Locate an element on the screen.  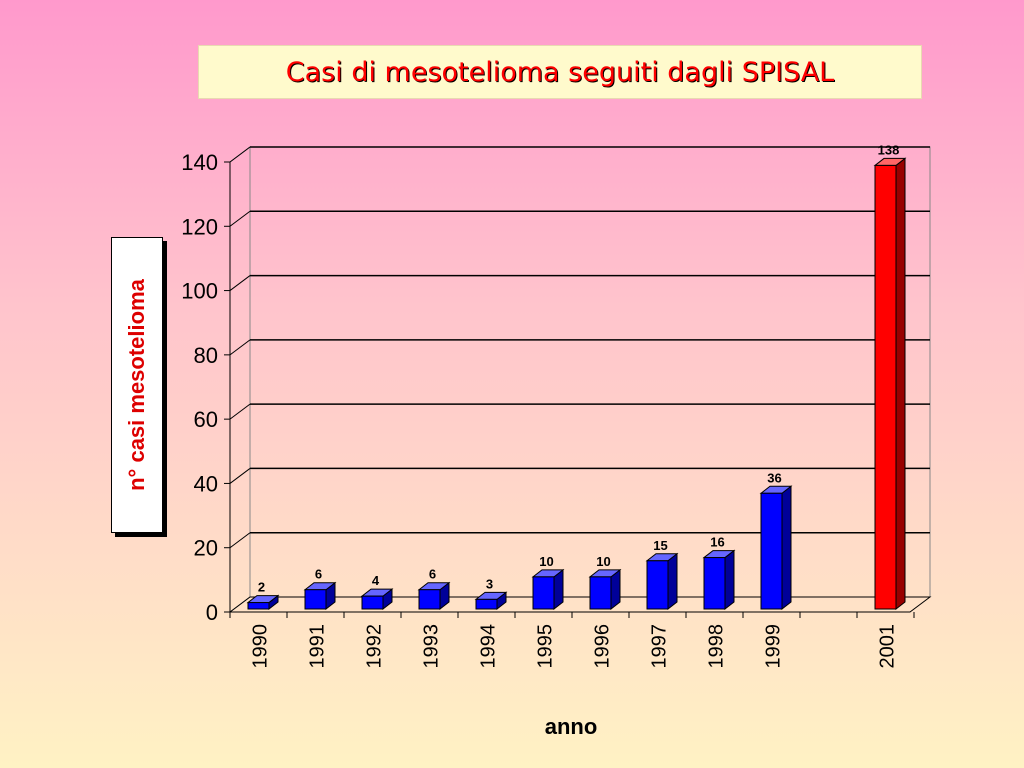
chart-title-box: Casi di mesotelioma seguiti dagli SPISAL is located at coordinates (560, 72).